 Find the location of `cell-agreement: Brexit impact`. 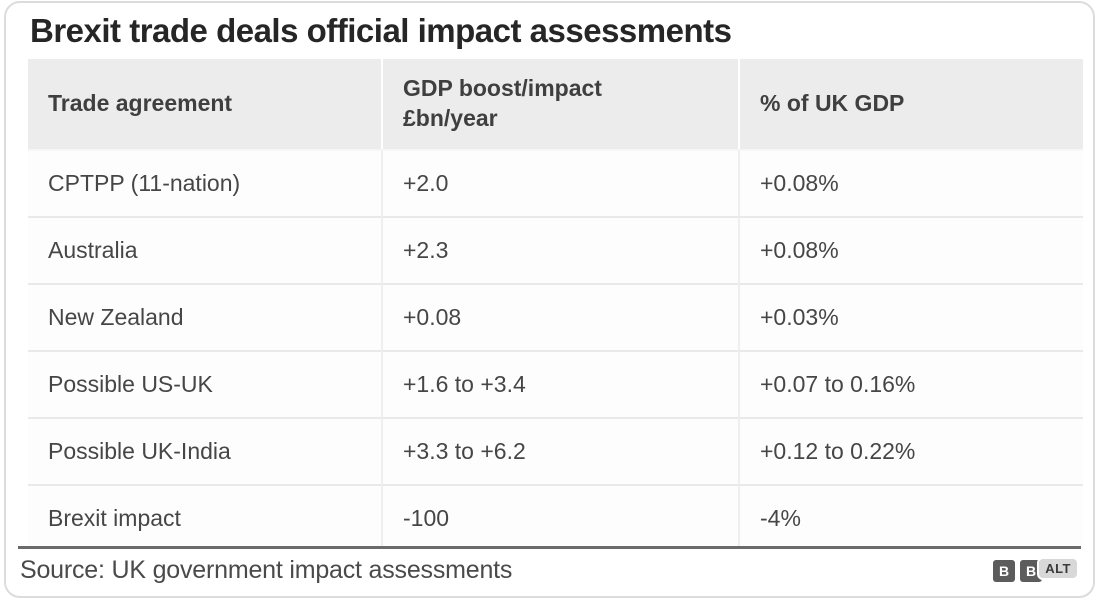

cell-agreement: Brexit impact is located at coordinates (204, 518).